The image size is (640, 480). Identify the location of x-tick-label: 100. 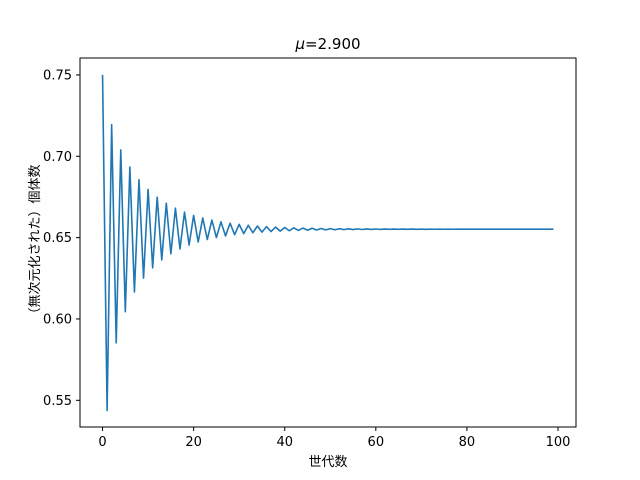
(558, 442).